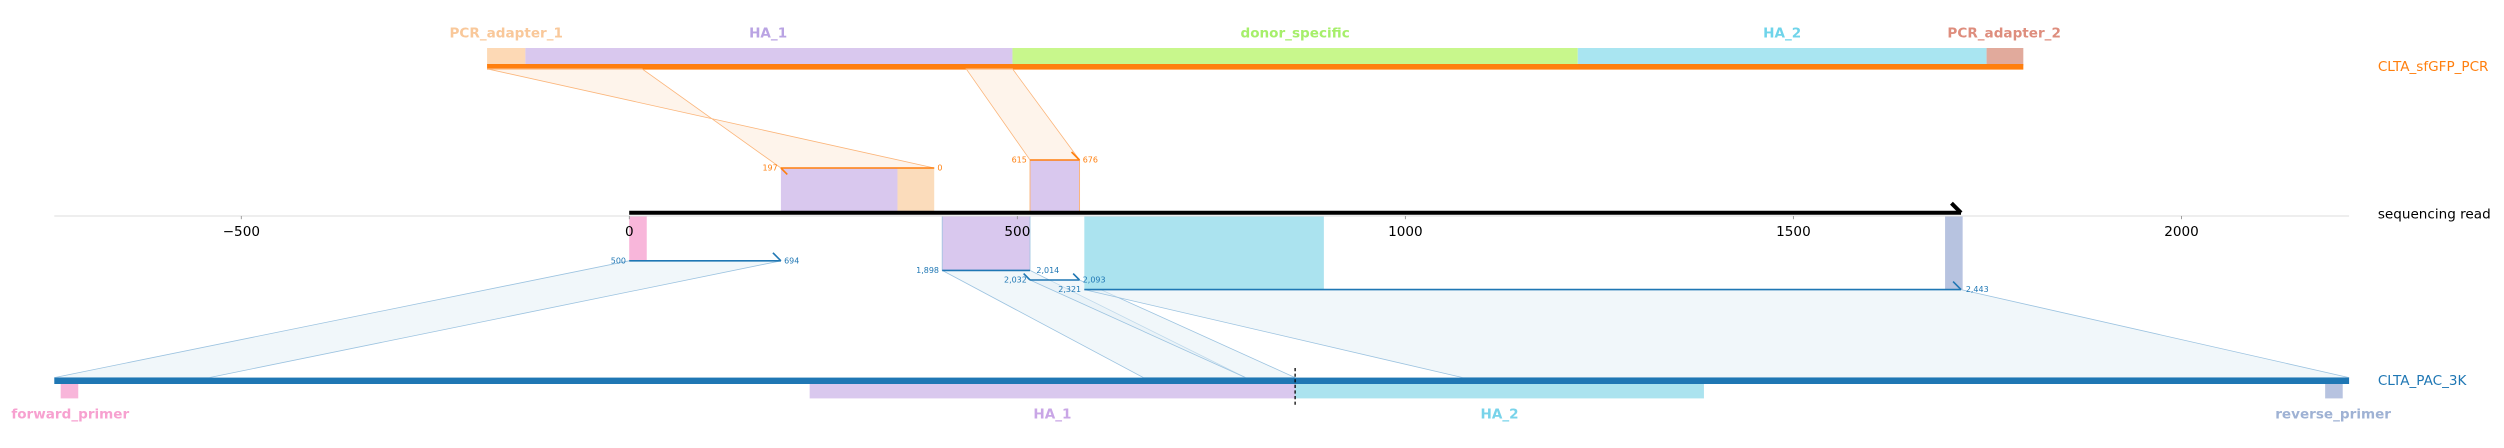 The width and height of the screenshot is (2504, 448). Describe the element at coordinates (2003, 34) in the screenshot. I see `feature-label: PCR_adapter_2` at that location.